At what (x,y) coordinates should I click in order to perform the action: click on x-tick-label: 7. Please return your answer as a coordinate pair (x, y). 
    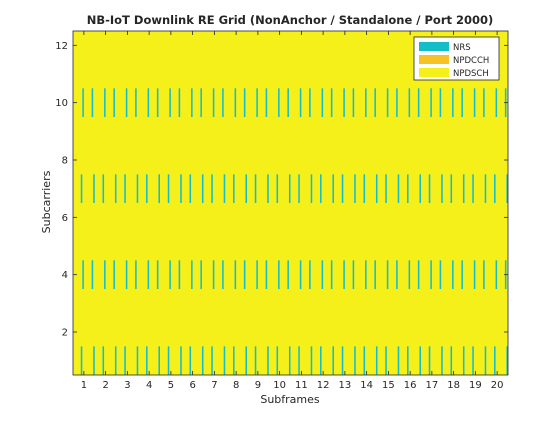
    Looking at the image, I should click on (214, 385).